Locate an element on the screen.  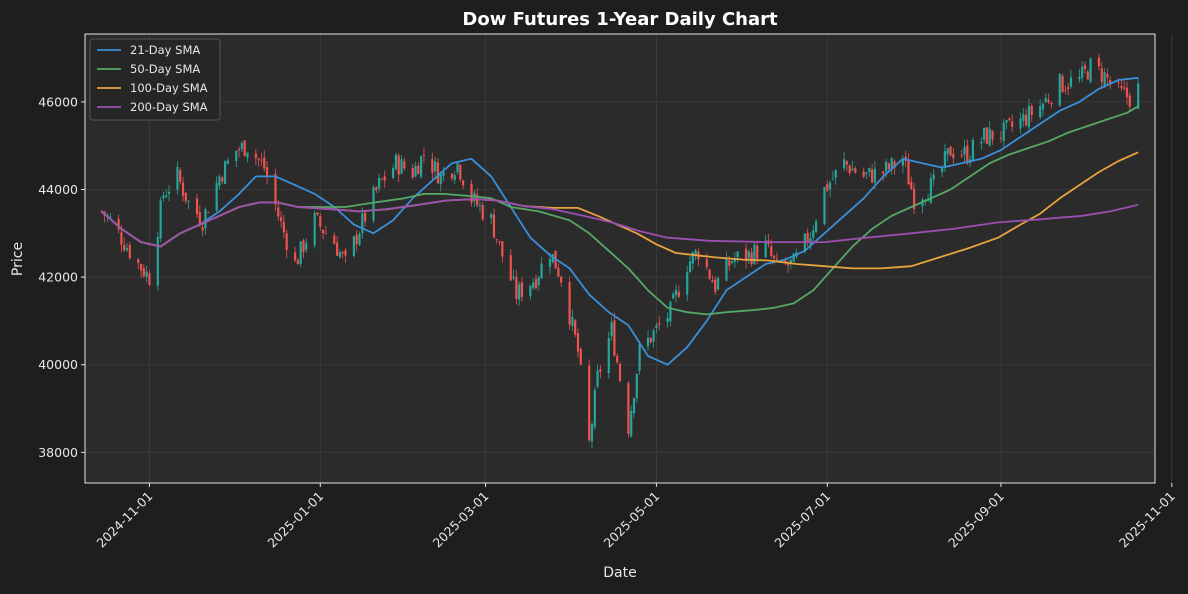
y-tick-label: 40000 is located at coordinates (58, 364).